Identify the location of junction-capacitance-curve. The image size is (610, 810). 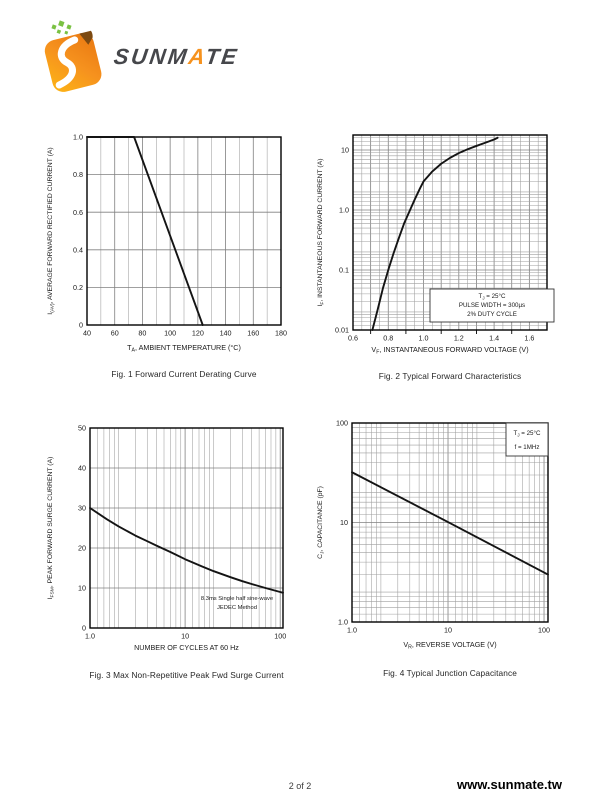
(450, 523).